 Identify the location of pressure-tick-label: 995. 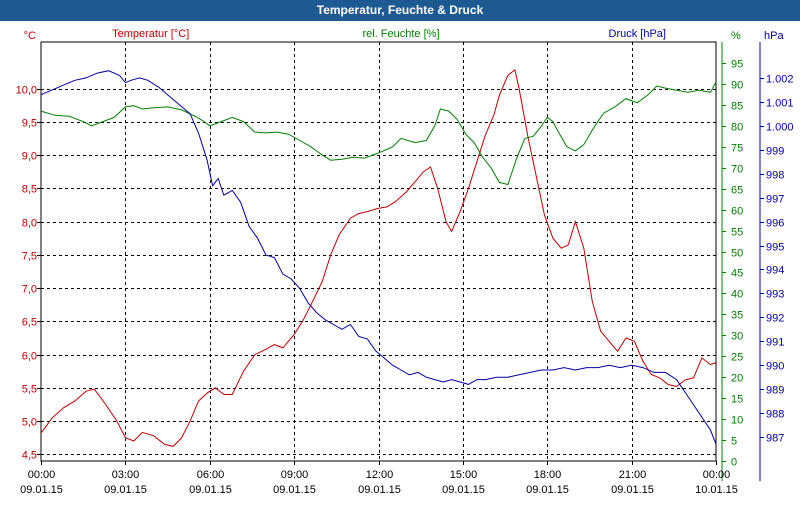
(775, 248).